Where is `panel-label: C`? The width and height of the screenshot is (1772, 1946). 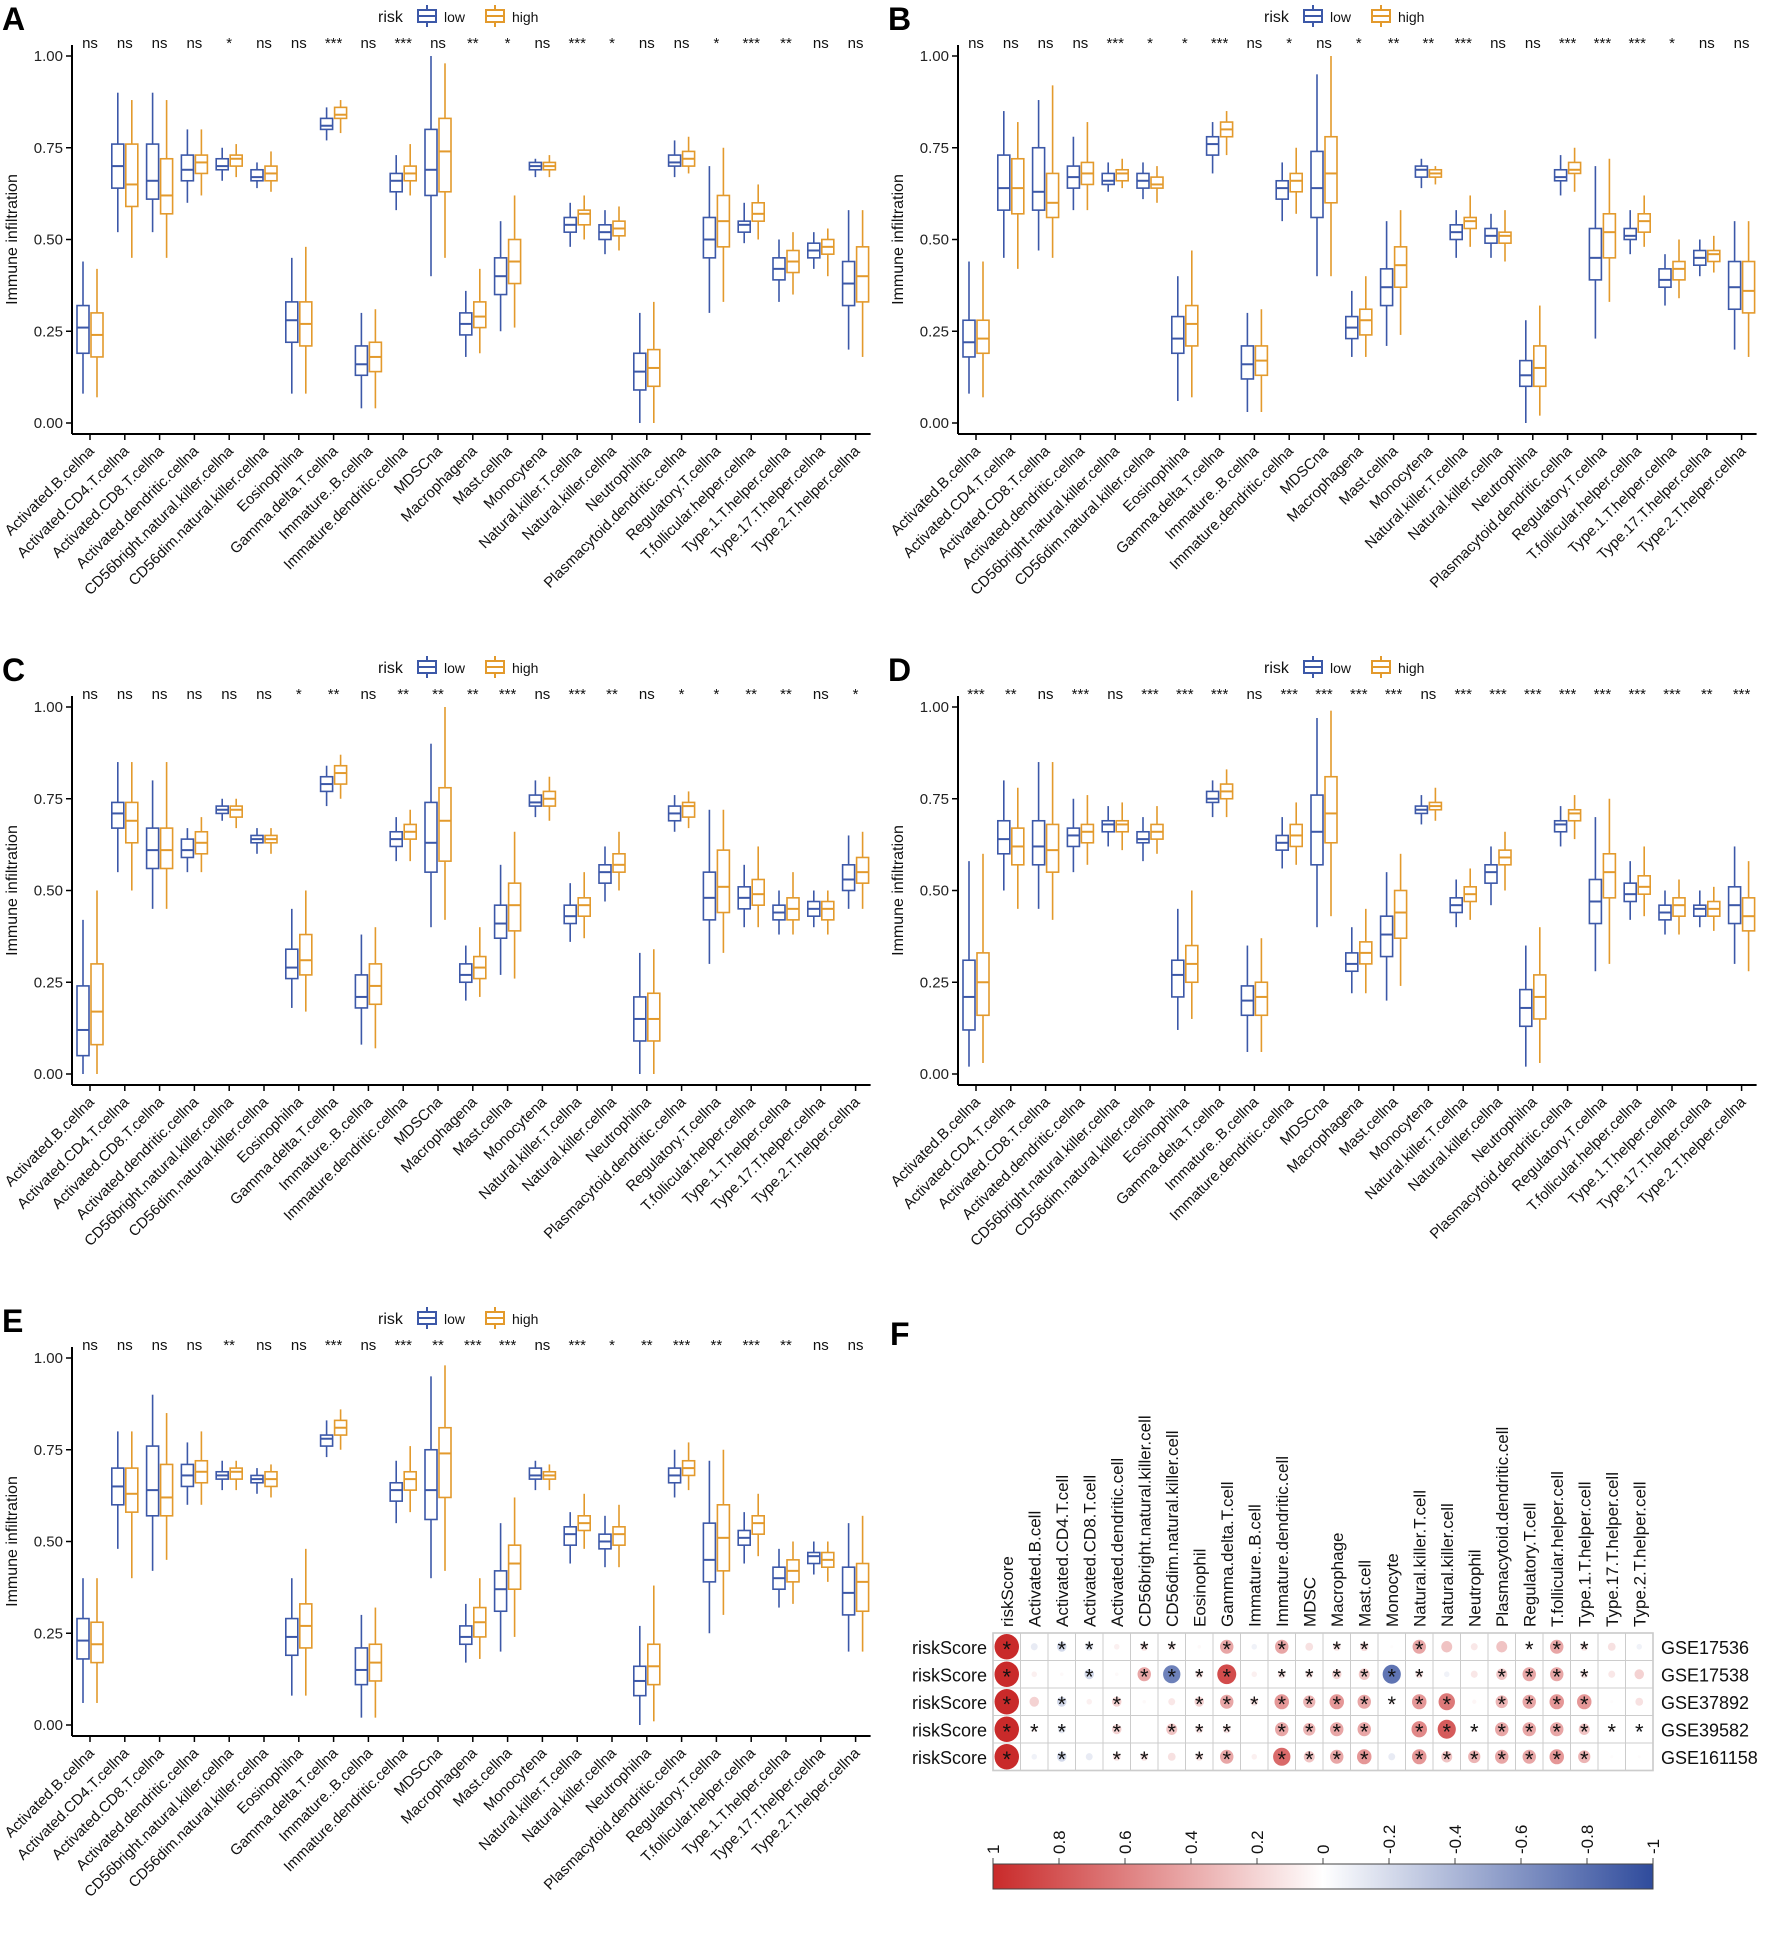 panel-label: C is located at coordinates (13, 670).